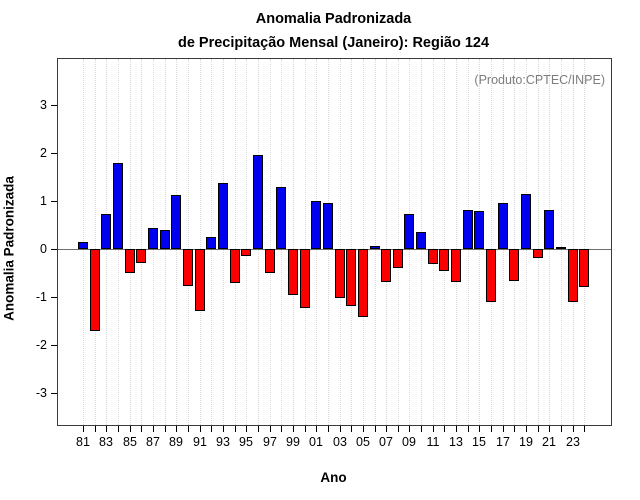  I want to click on bar-2007, so click(386, 265).